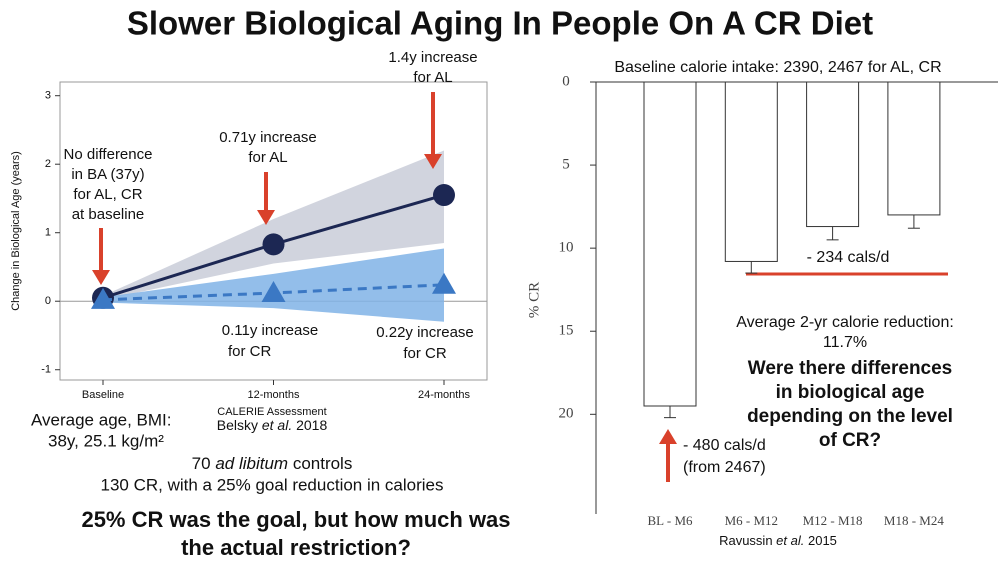 Image resolution: width=1000 pixels, height=563 pixels. I want to click on x-axis-label: CALERIE Assessment, so click(271, 412).